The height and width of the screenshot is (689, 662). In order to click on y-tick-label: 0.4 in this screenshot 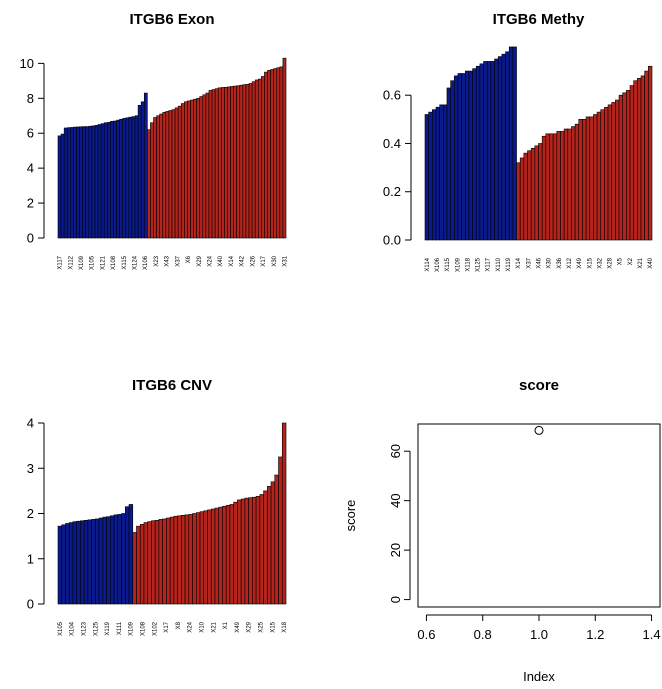, I will do `click(392, 143)`.